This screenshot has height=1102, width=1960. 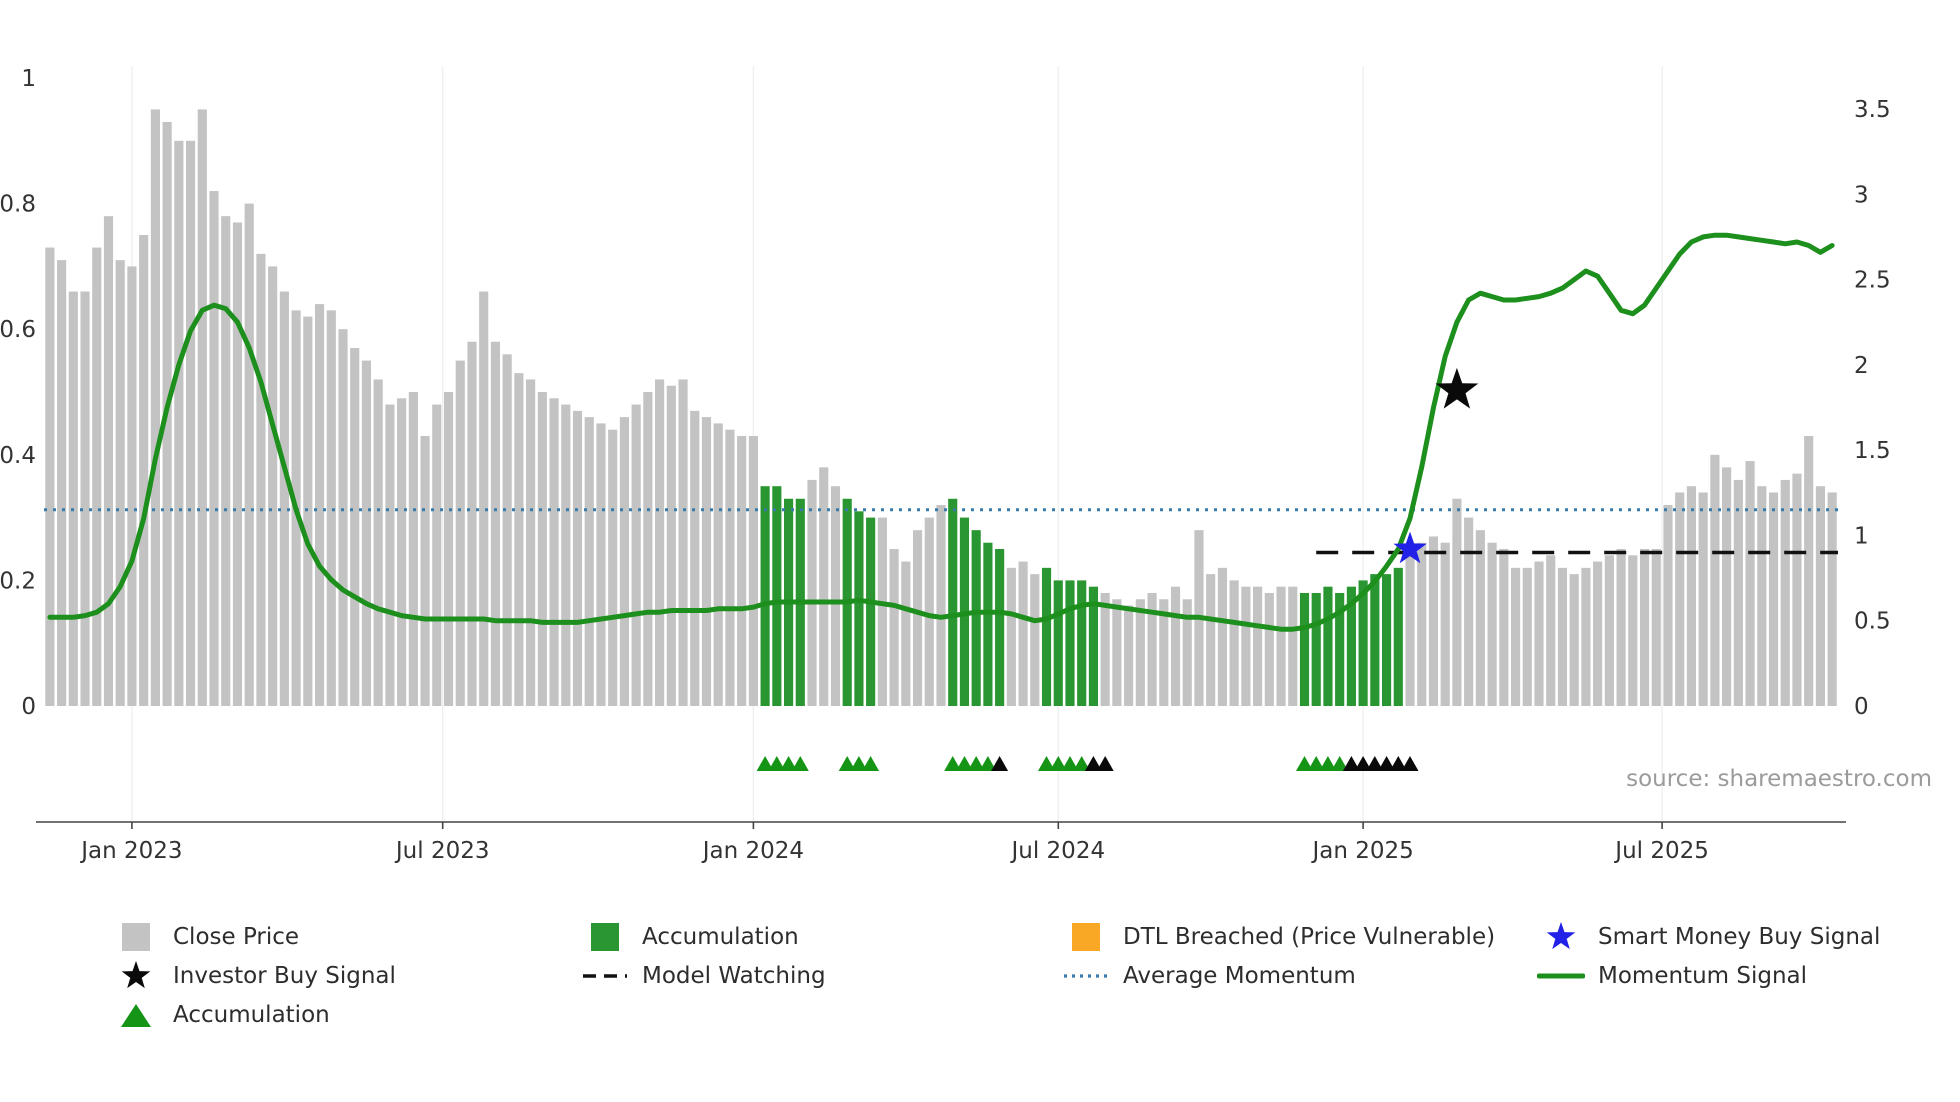 I want to click on square-marker-icon, so click(x=1086, y=937).